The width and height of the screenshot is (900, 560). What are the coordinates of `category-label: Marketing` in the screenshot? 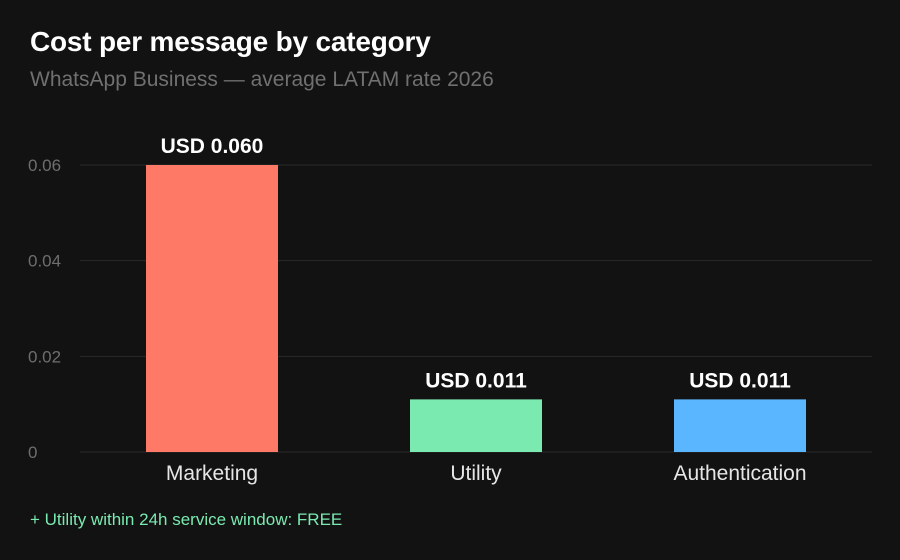 It's located at (212, 473).